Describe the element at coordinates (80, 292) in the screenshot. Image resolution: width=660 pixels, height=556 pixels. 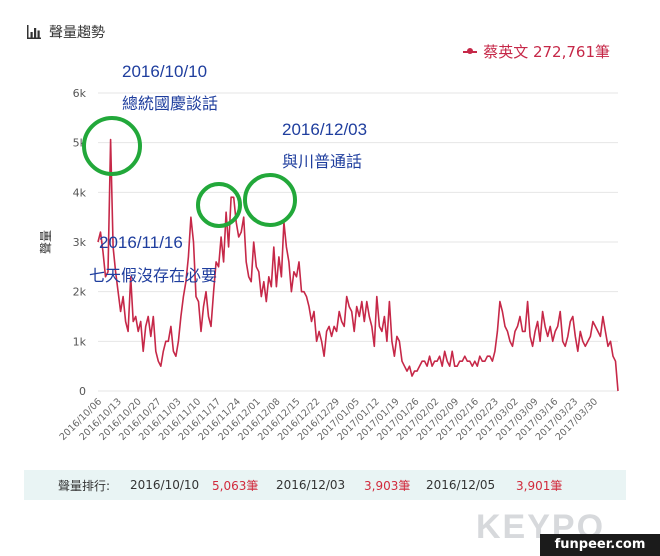
I see `y-tick-label: 2k` at that location.